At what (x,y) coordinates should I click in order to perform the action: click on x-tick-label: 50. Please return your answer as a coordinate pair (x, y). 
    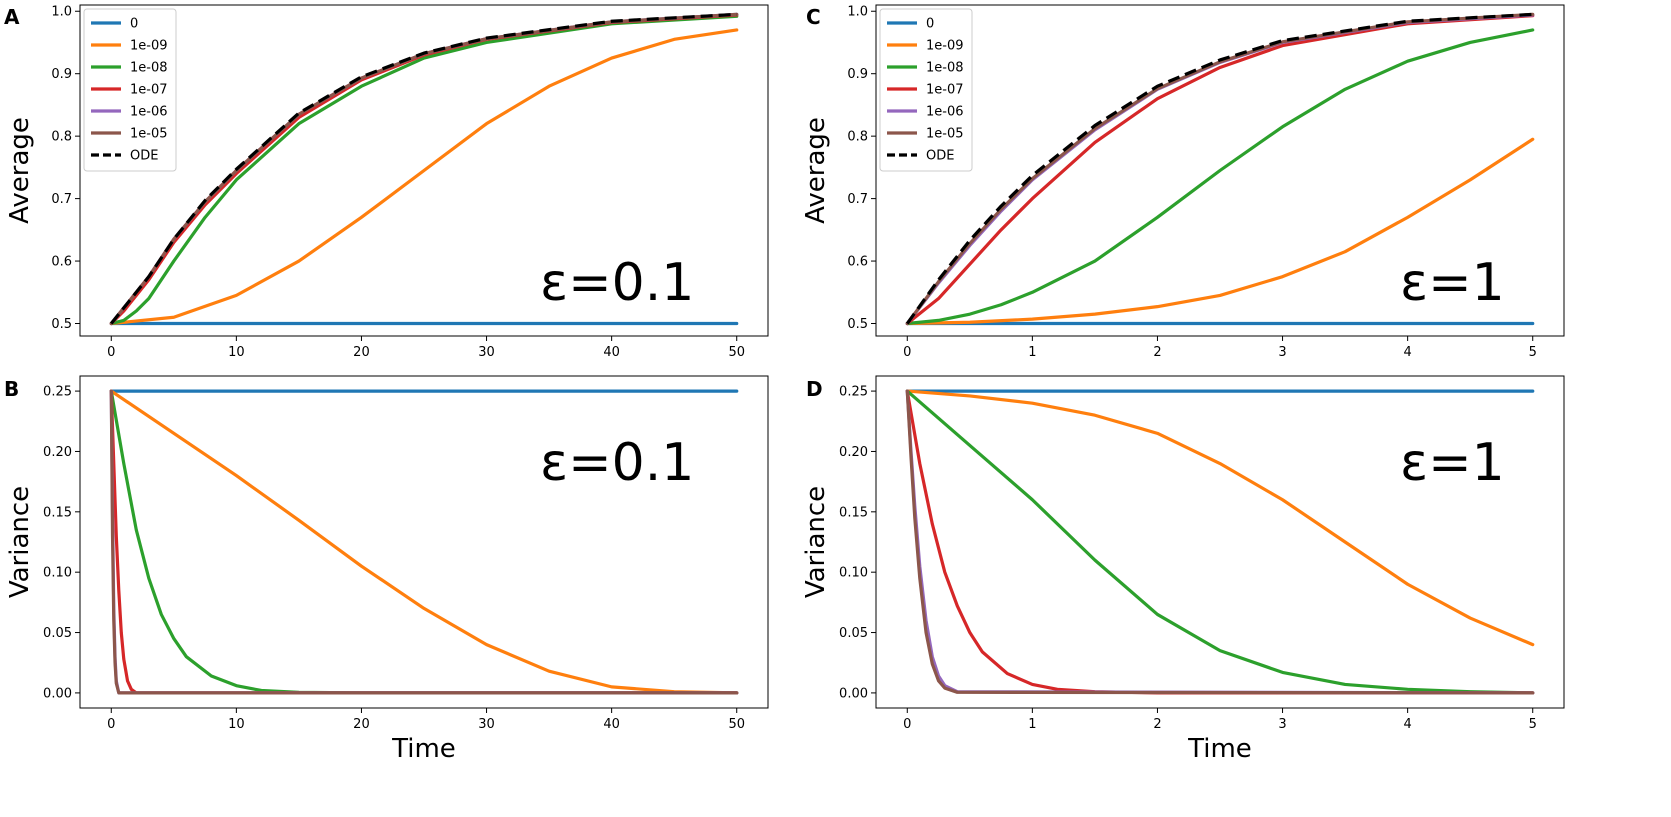
    Looking at the image, I should click on (736, 724).